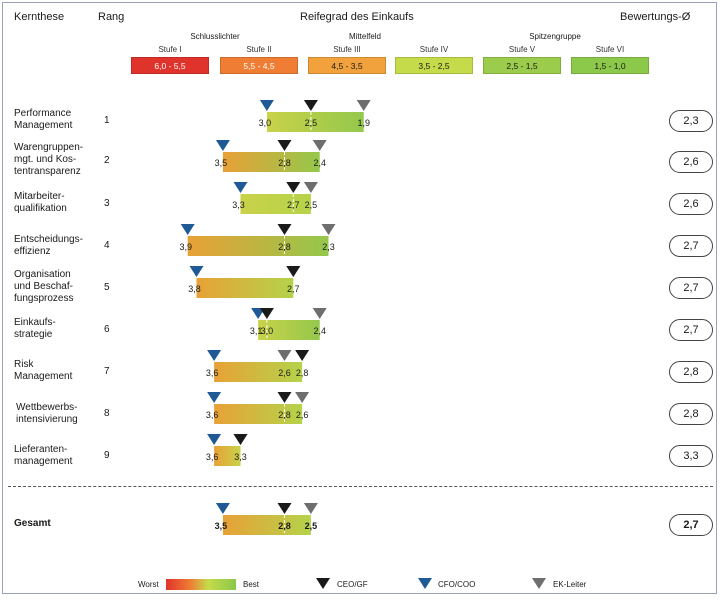 The width and height of the screenshot is (723, 600). I want to click on header-reifegrad: Reifegrad des Einkaufs, so click(357, 17).